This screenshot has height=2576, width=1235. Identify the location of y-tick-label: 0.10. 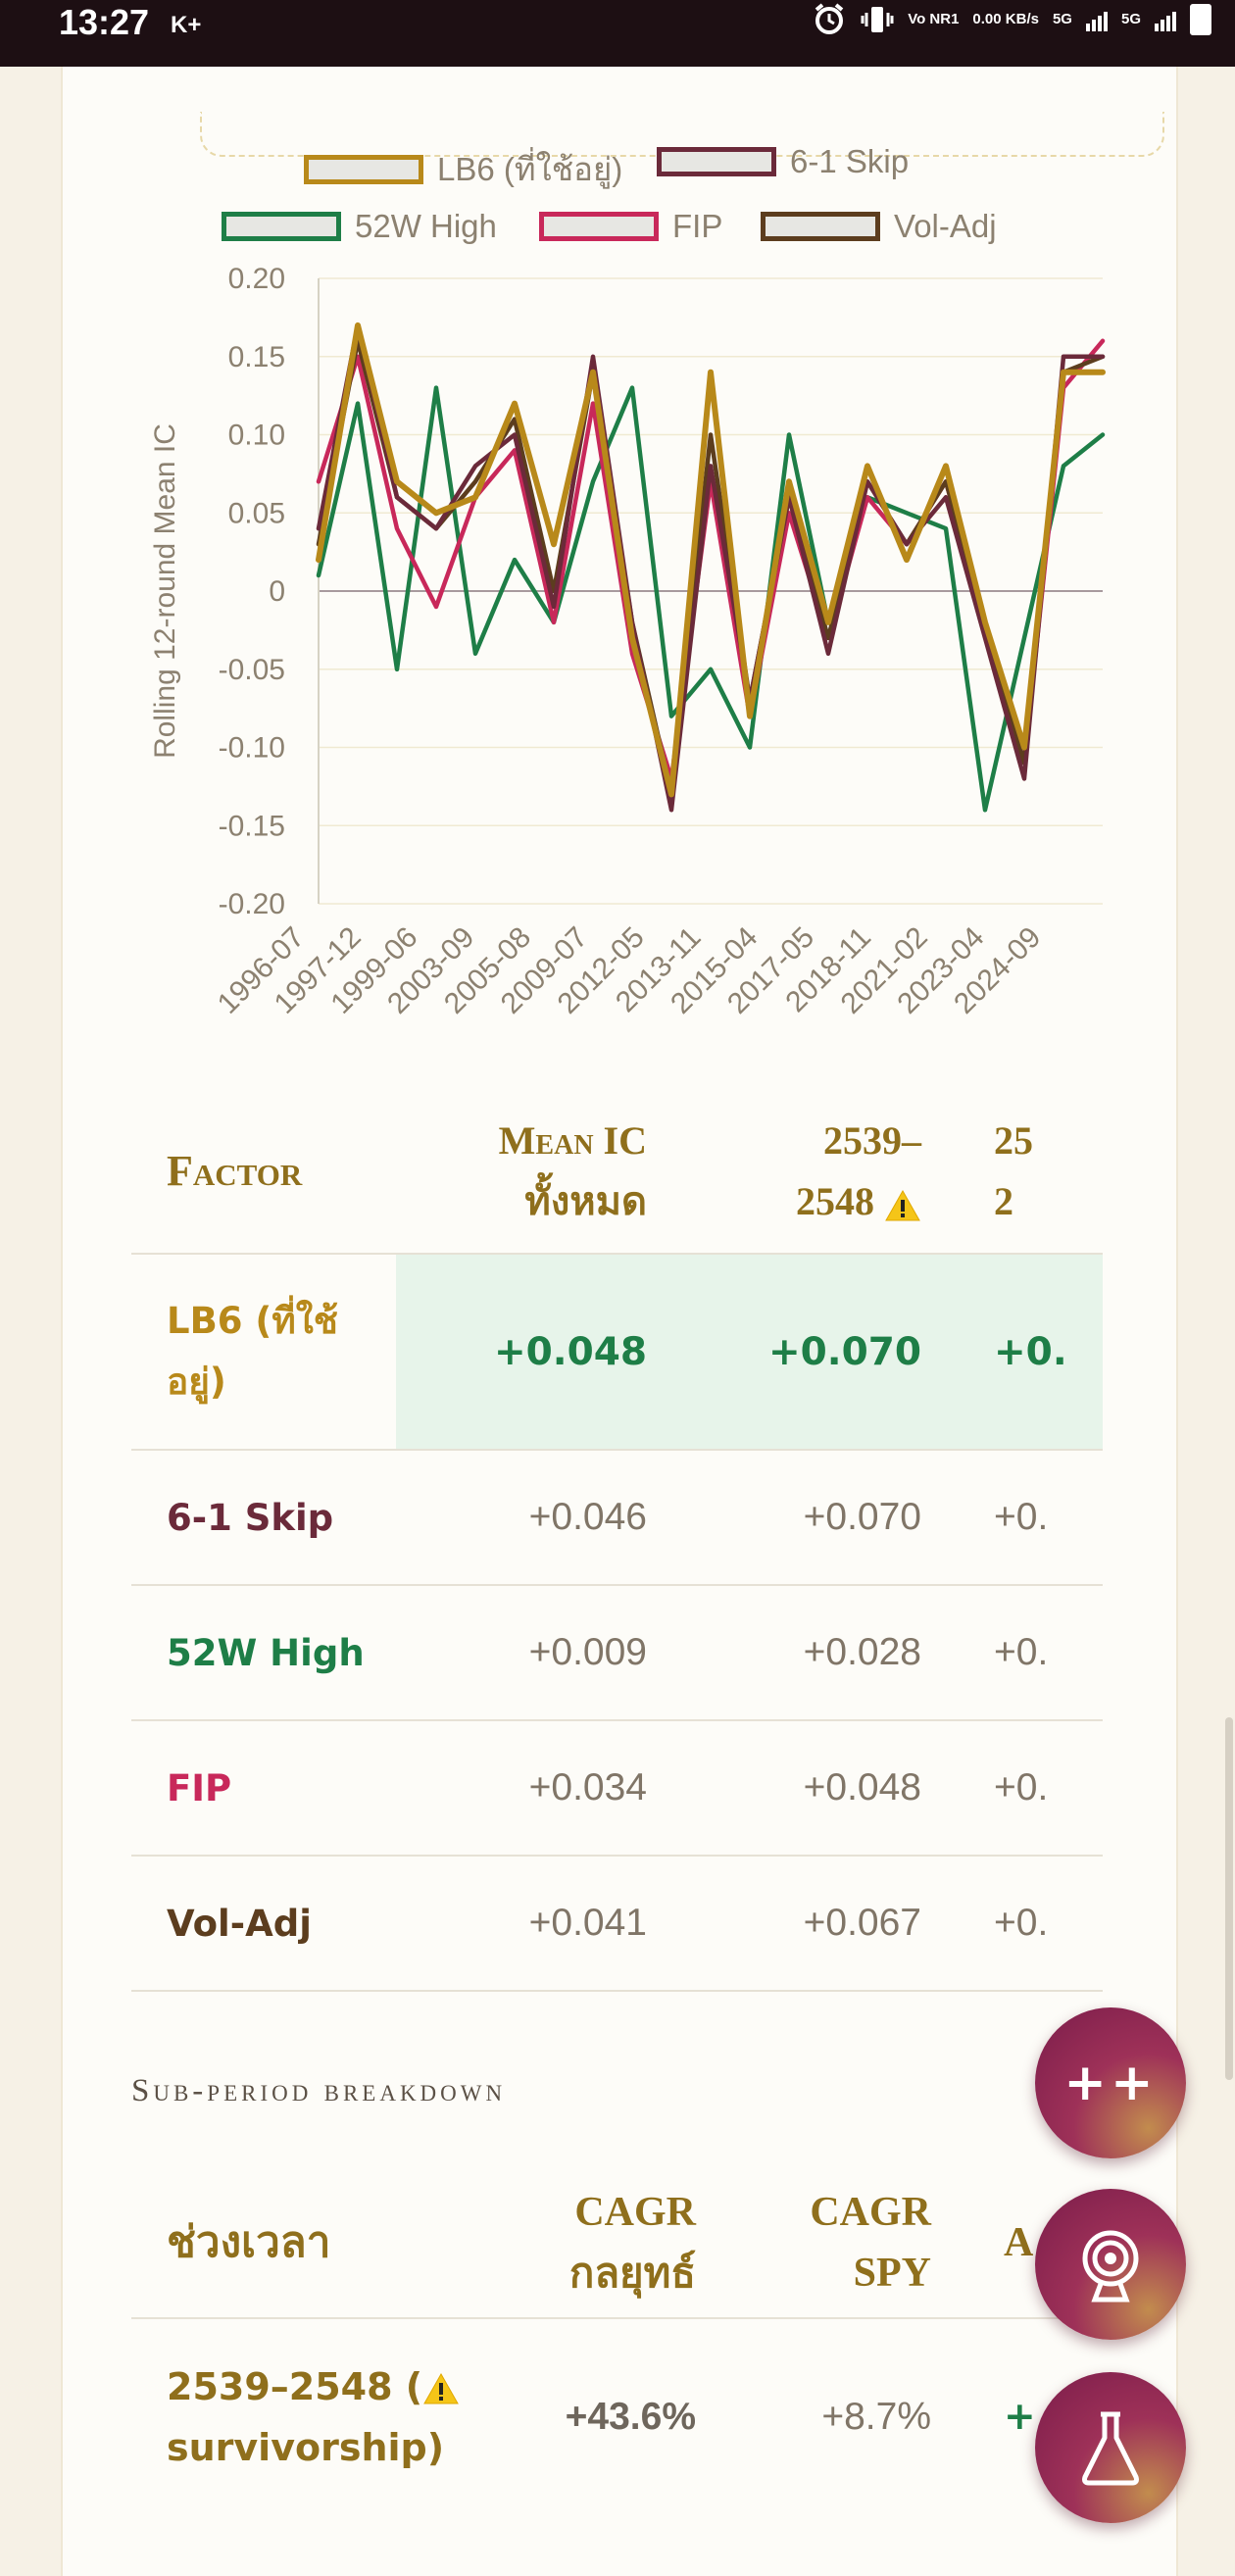
(257, 436).